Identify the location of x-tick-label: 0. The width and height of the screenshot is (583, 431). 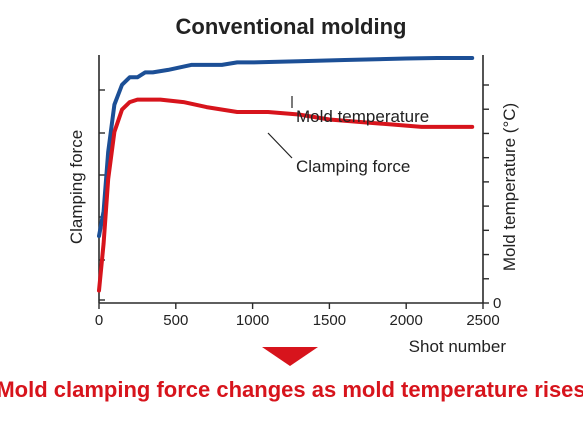
(99, 320).